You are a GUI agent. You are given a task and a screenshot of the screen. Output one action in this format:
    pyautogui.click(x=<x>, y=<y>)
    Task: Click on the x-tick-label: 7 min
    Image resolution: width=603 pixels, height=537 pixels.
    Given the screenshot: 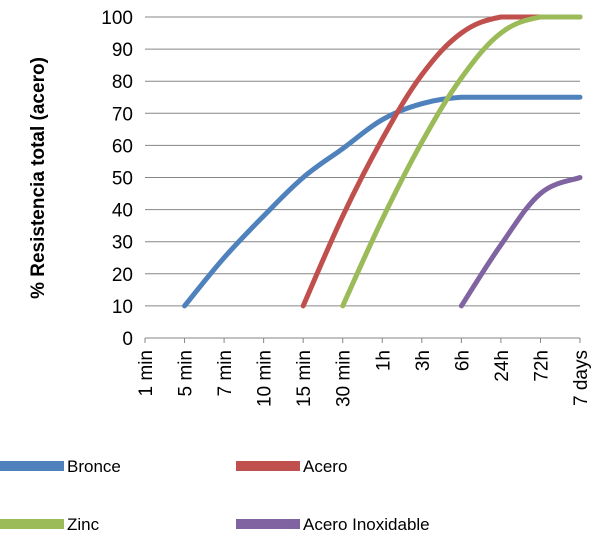 What is the action you would take?
    pyautogui.click(x=225, y=373)
    